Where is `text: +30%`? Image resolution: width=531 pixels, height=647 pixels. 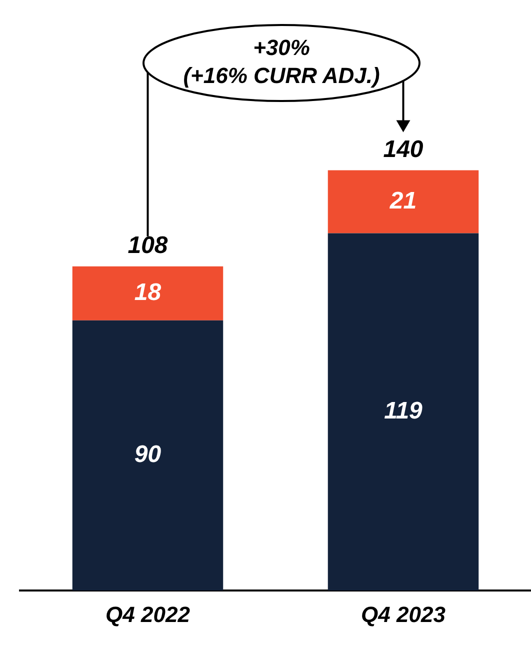
text: +30% is located at coordinates (281, 47).